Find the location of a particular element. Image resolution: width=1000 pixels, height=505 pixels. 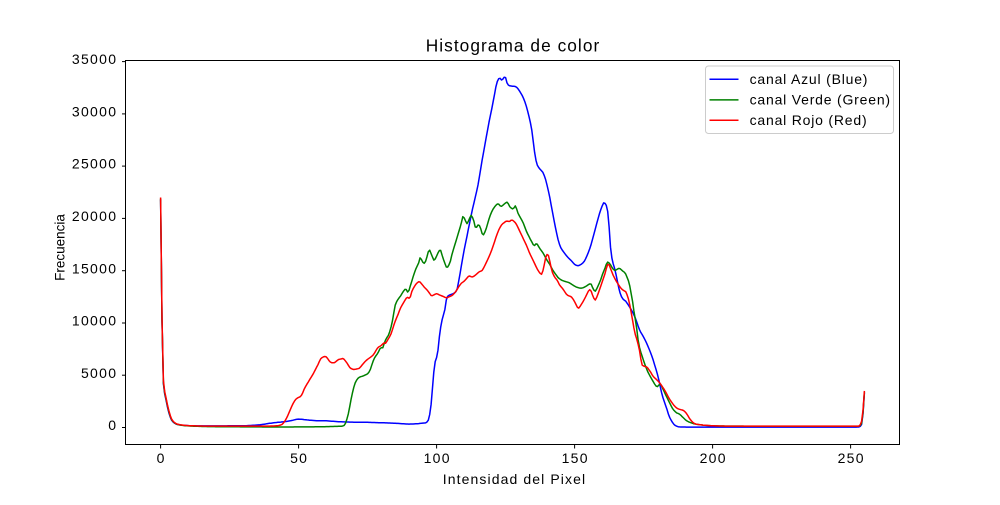

svg-text: 5000 is located at coordinates (99, 373).